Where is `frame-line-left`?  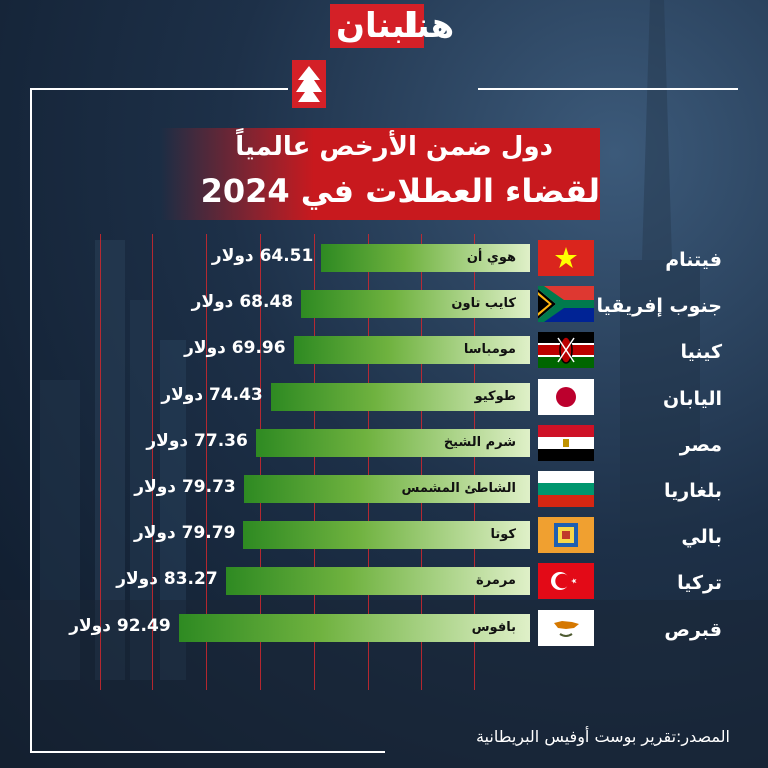 frame-line-left is located at coordinates (31, 420).